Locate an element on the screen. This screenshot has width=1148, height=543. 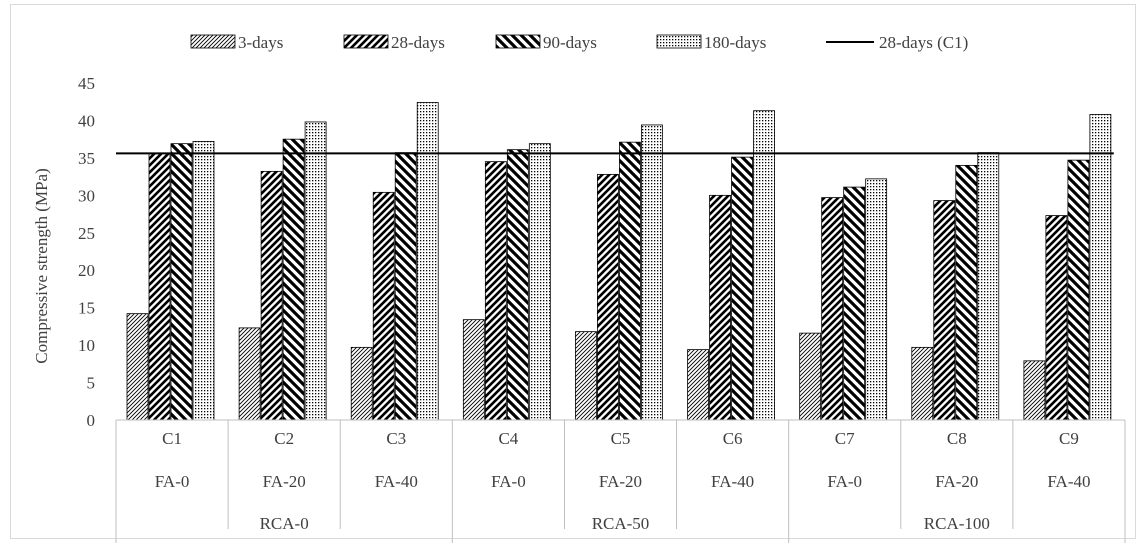
x-tick-label: C6 is located at coordinates (733, 438).